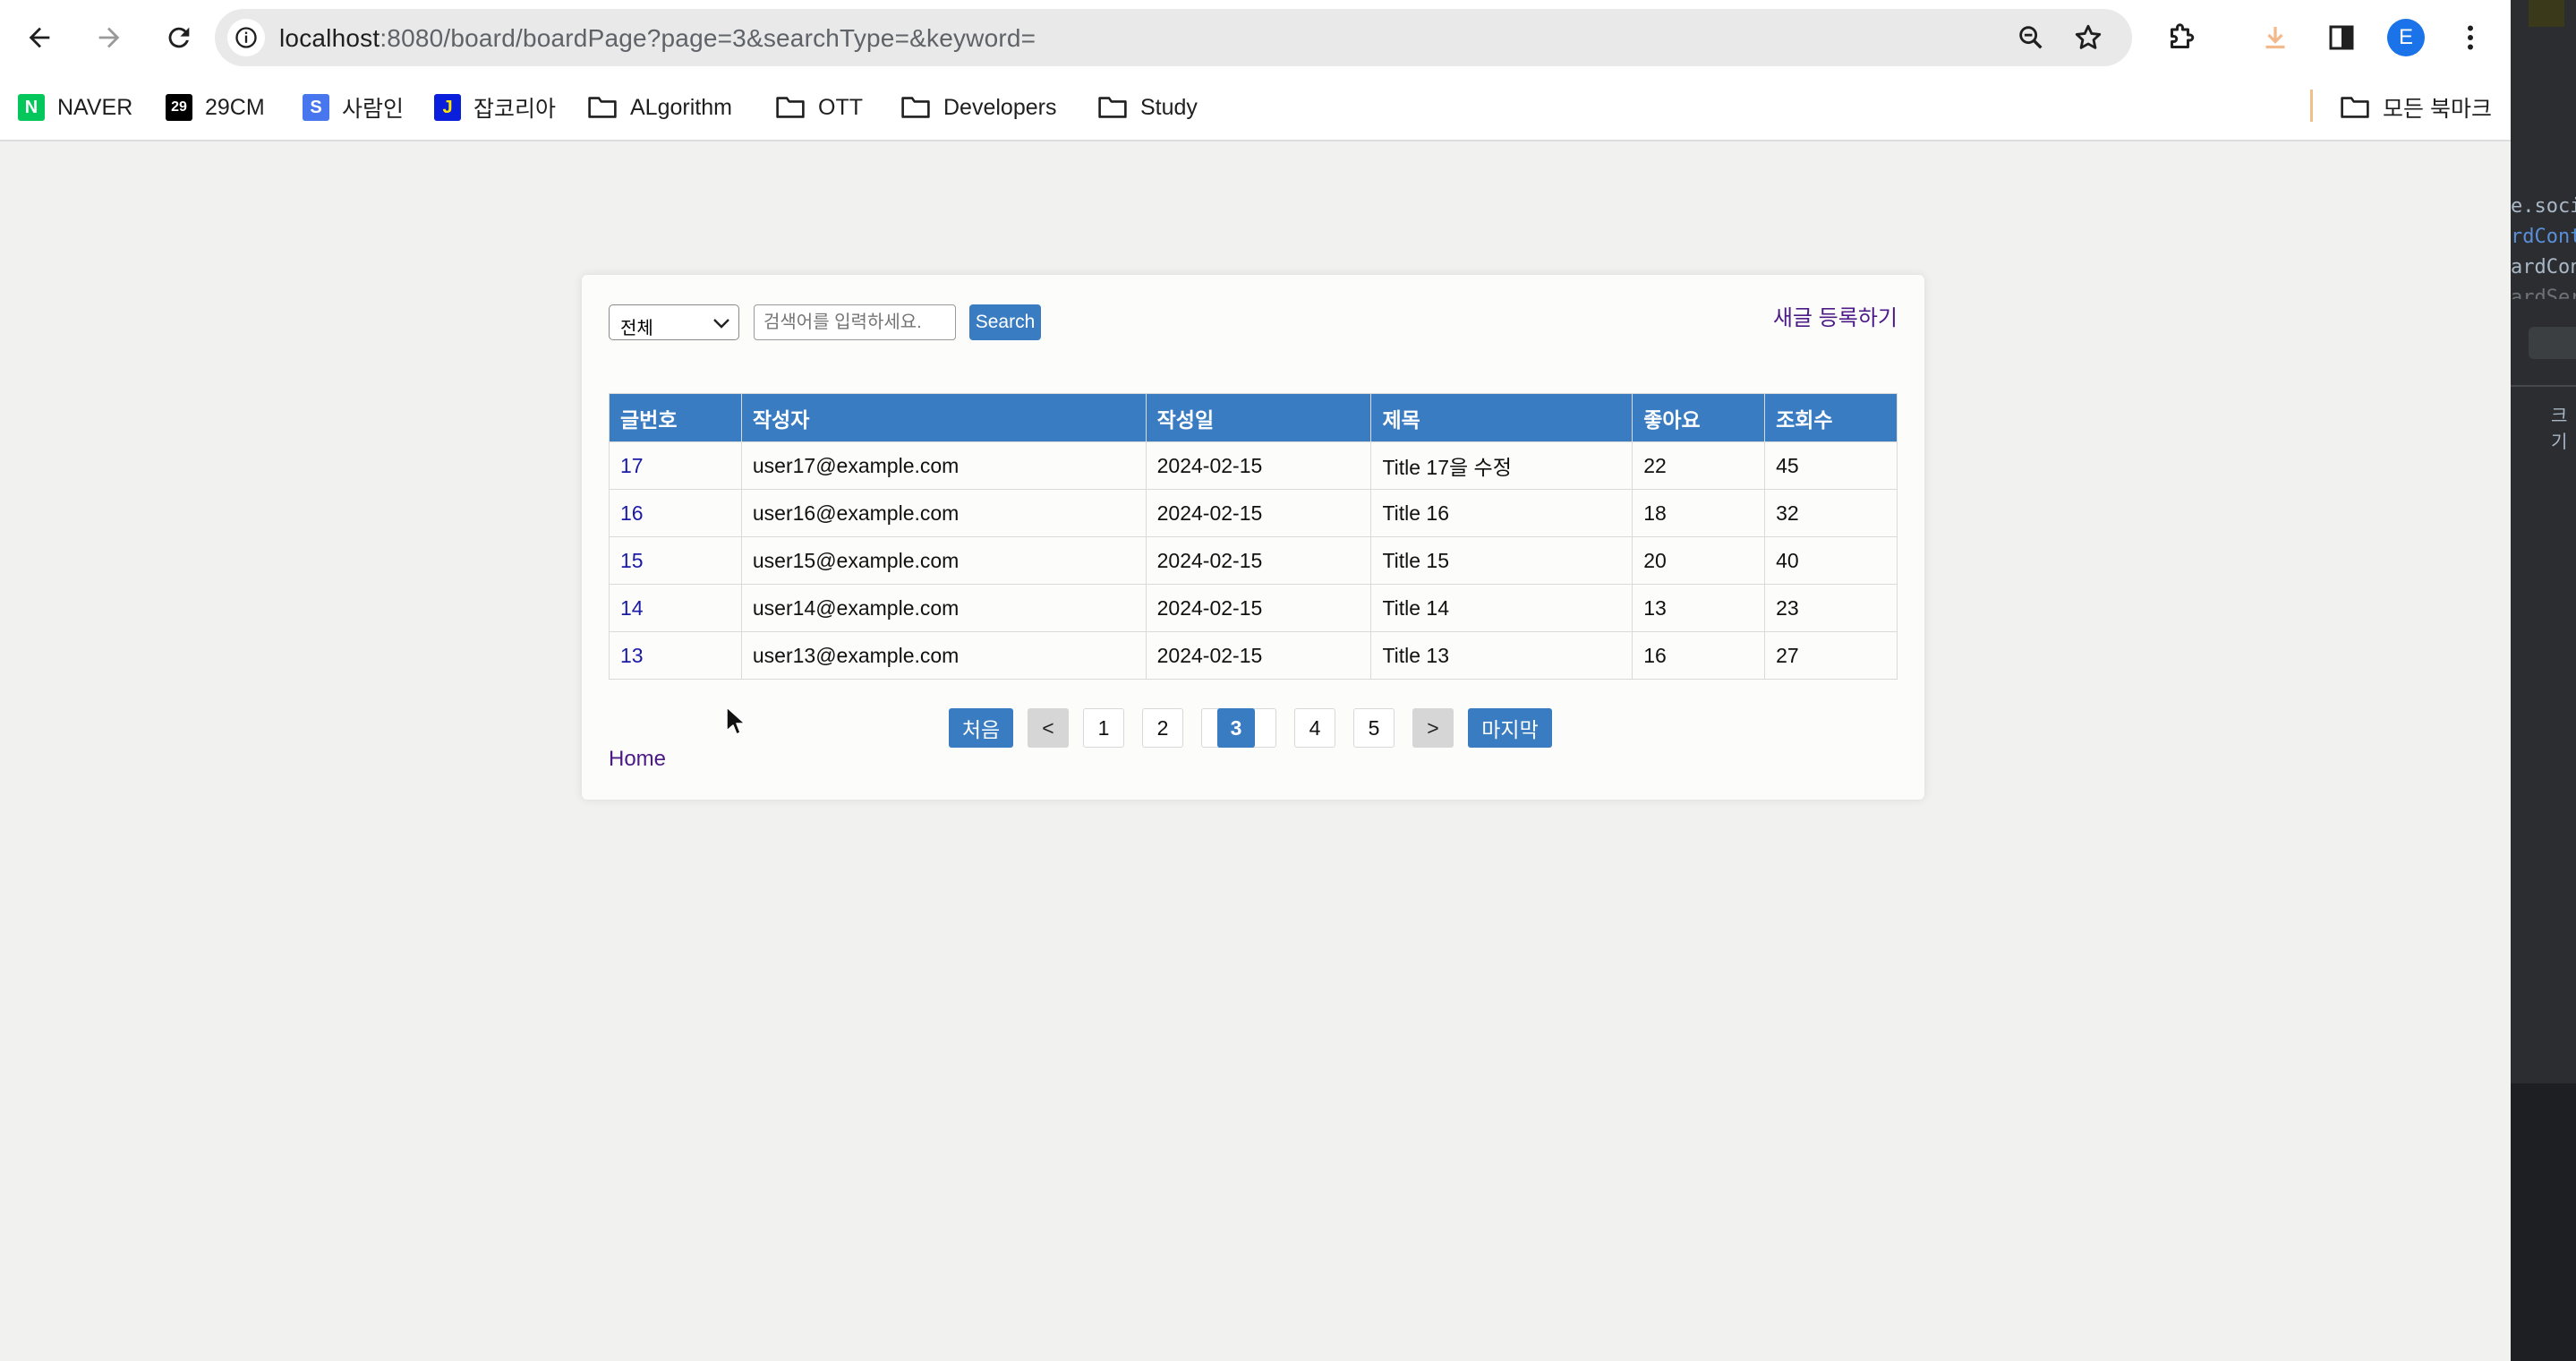 The width and height of the screenshot is (2576, 1361). What do you see at coordinates (1835, 318) in the screenshot?
I see `new-post-link: 새글 등록하기` at bounding box center [1835, 318].